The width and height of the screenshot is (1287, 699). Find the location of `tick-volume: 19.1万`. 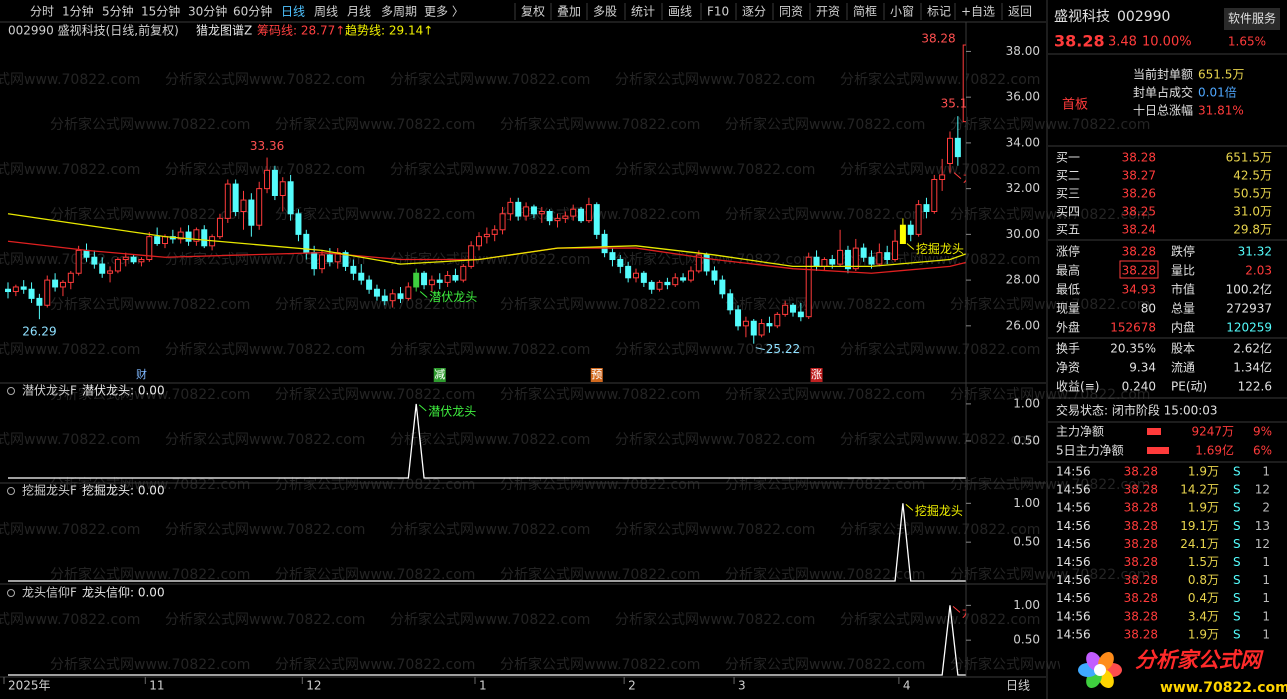

tick-volume: 19.1万 is located at coordinates (1199, 526).